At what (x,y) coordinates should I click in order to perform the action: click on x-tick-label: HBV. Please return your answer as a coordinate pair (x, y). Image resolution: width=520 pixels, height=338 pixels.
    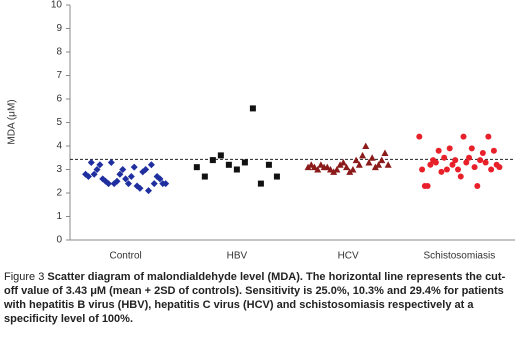
    Looking at the image, I should click on (237, 256).